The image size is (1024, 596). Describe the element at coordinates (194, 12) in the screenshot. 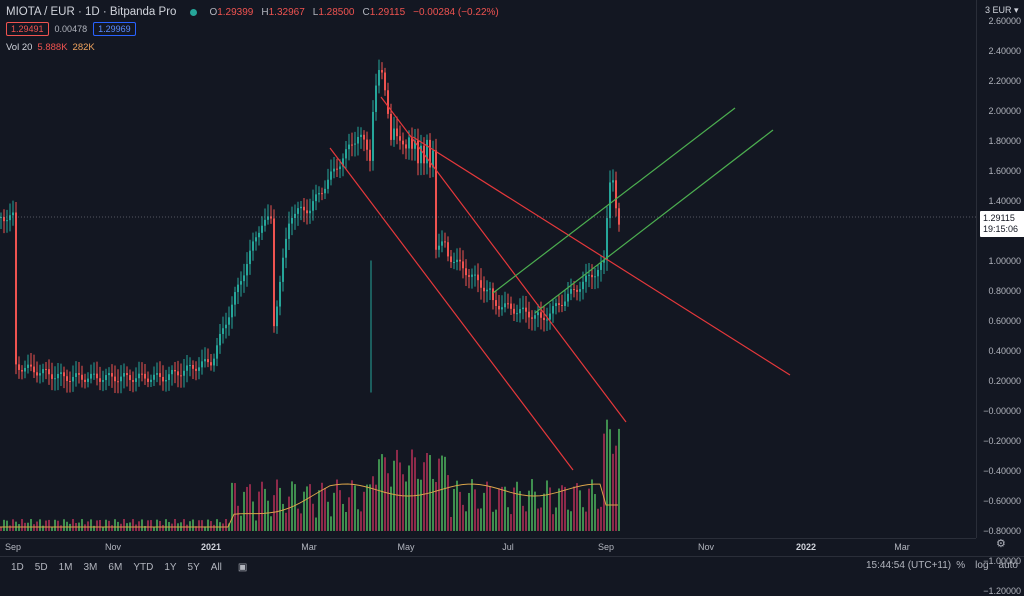

I see `market-status-icon` at that location.